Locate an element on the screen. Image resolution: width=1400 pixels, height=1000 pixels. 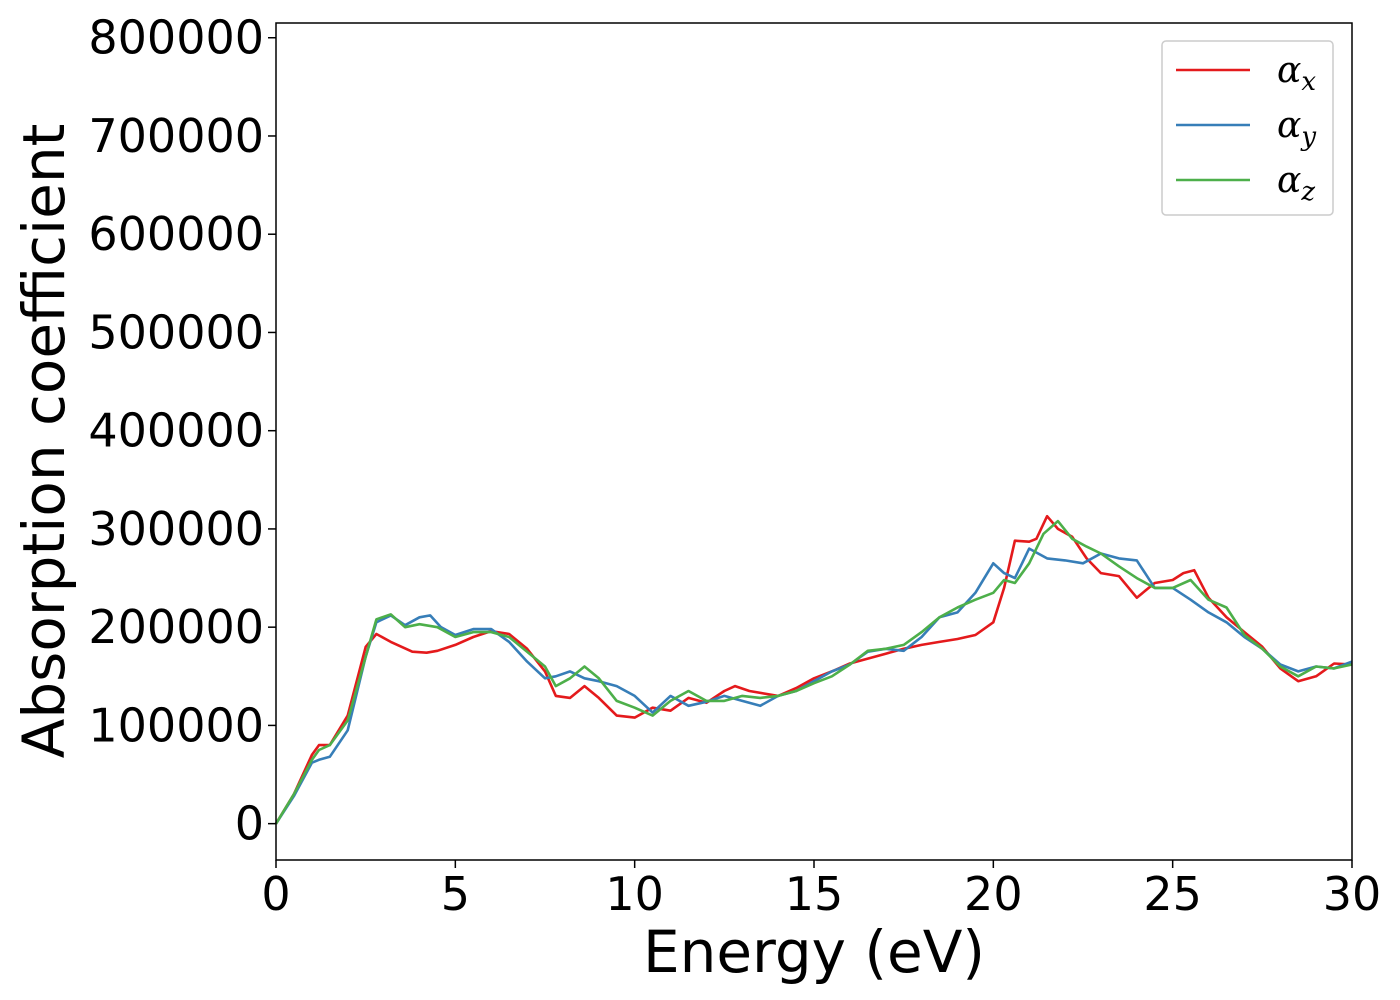
legend-label-y: αy is located at coordinates (1296, 128).